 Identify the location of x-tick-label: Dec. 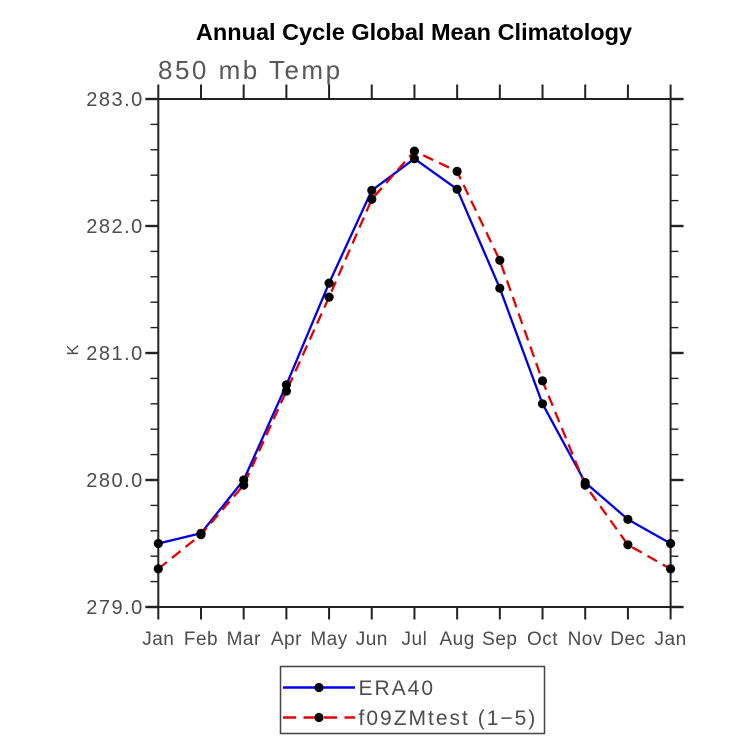
(627, 639).